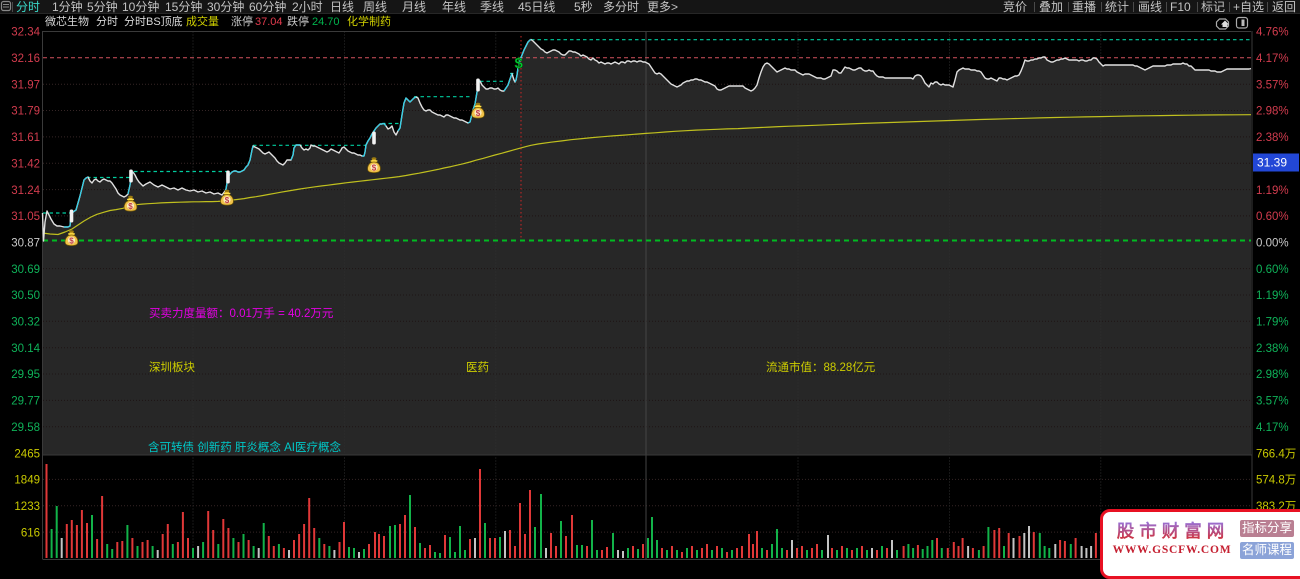  Describe the element at coordinates (25, 164) in the screenshot. I see `svg-text: 31.42` at that location.